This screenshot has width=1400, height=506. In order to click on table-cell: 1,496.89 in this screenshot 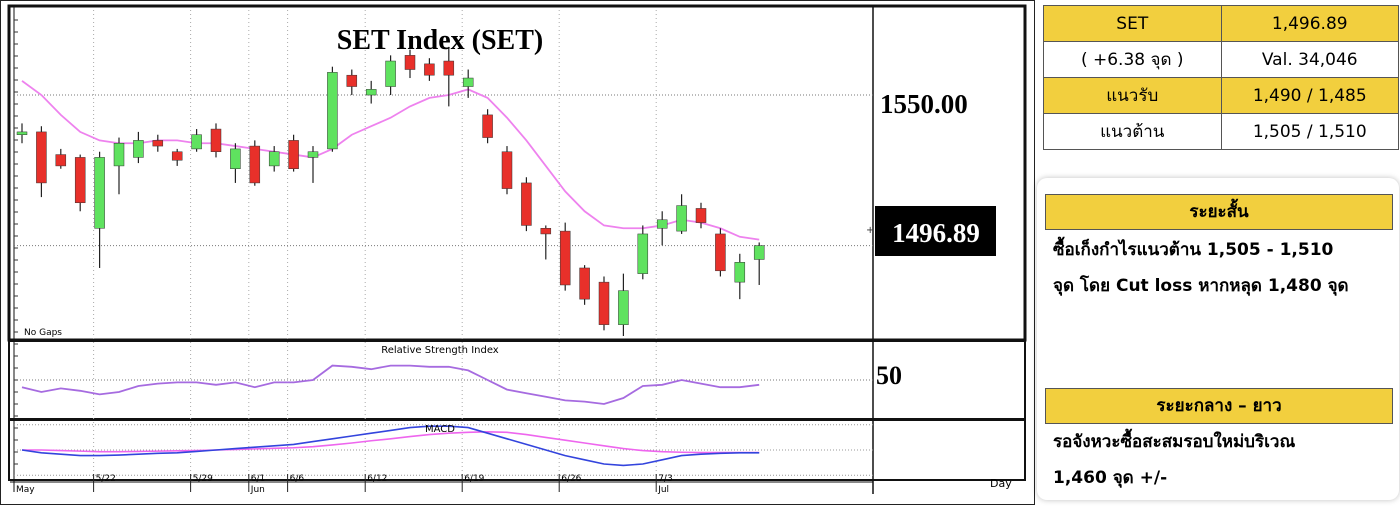, I will do `click(1309, 23)`.